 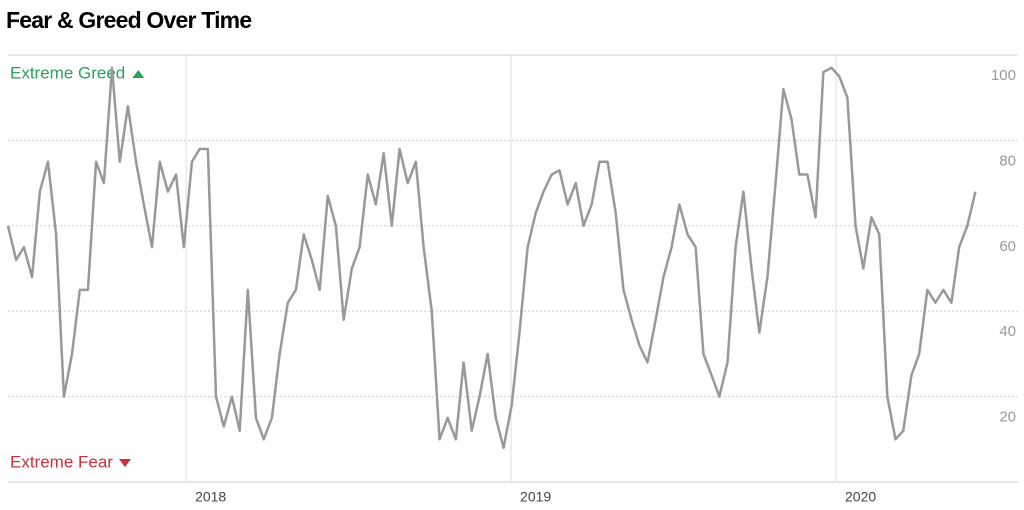 What do you see at coordinates (535, 497) in the screenshot?
I see `x-tick-label: 2019` at bounding box center [535, 497].